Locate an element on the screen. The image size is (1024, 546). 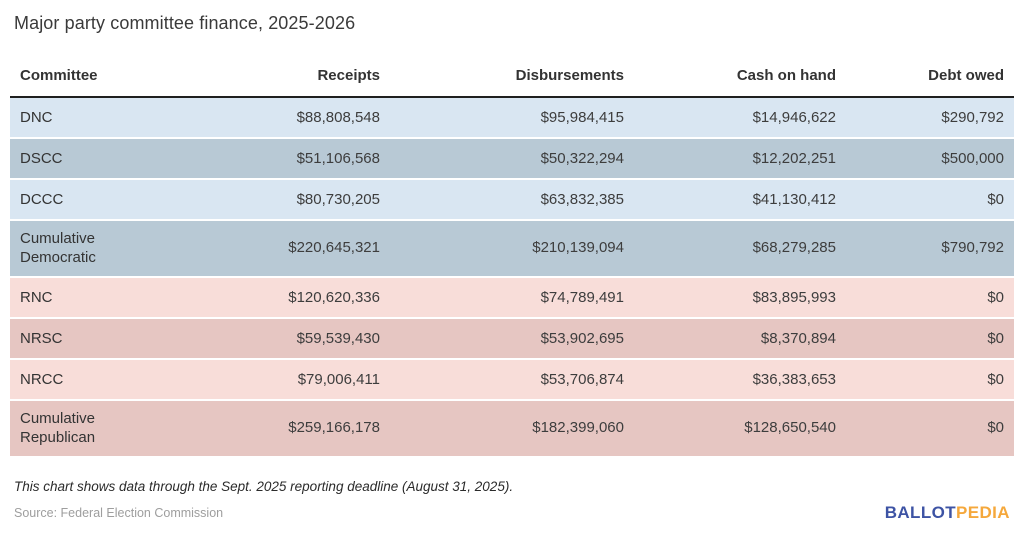
receipts-cell: $259,166,178 is located at coordinates (270, 429).